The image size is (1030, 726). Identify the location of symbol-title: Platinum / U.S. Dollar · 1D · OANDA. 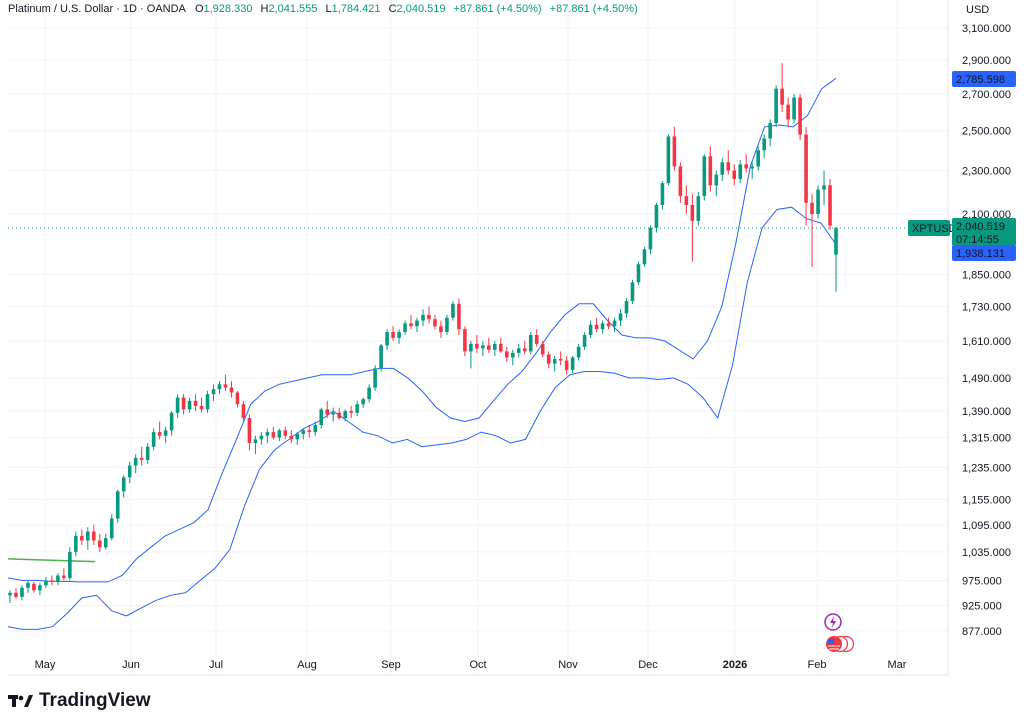
(97, 9).